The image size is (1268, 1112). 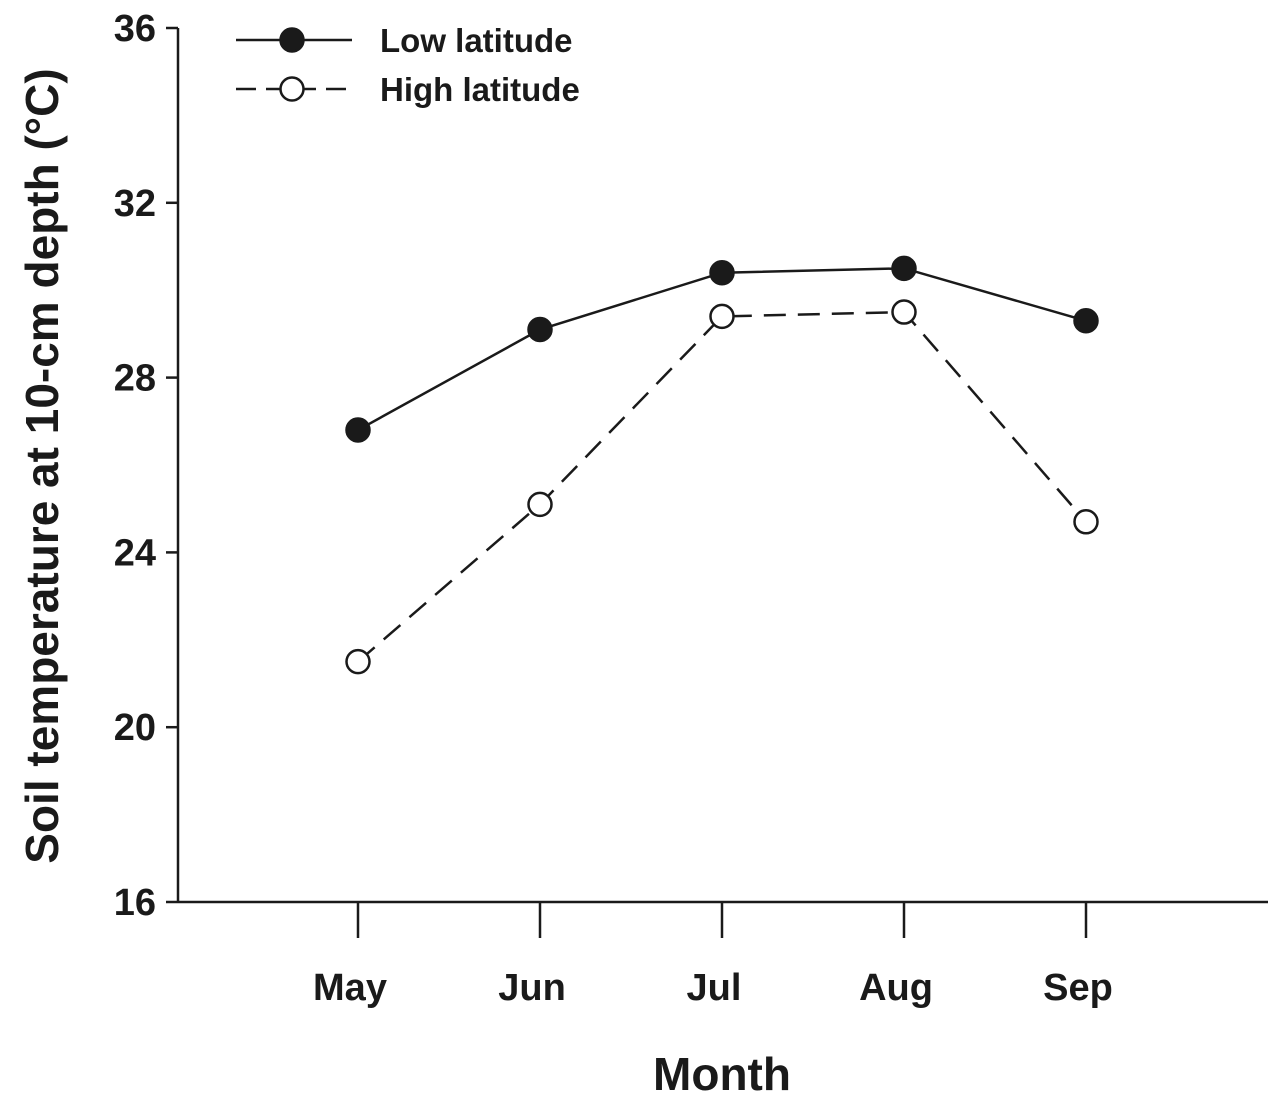 I want to click on y-tick-label: 28, so click(x=135, y=379).